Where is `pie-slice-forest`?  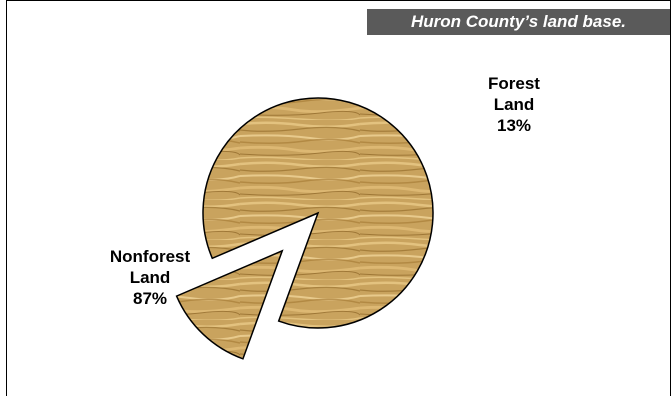
pie-slice-forest is located at coordinates (229, 304).